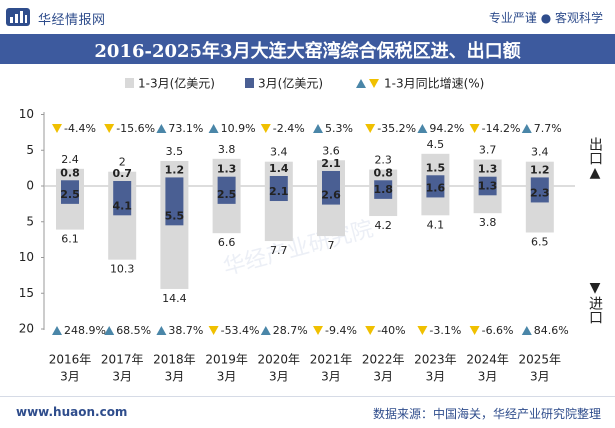  Describe the element at coordinates (341, 330) in the screenshot. I see `import-growth-label: -9.4%` at that location.